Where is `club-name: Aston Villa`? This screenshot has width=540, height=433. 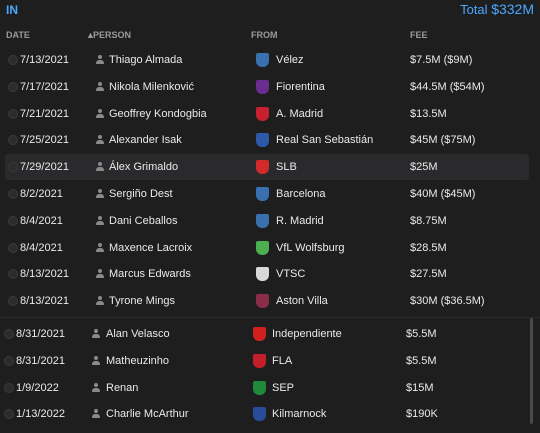 club-name: Aston Villa is located at coordinates (302, 301).